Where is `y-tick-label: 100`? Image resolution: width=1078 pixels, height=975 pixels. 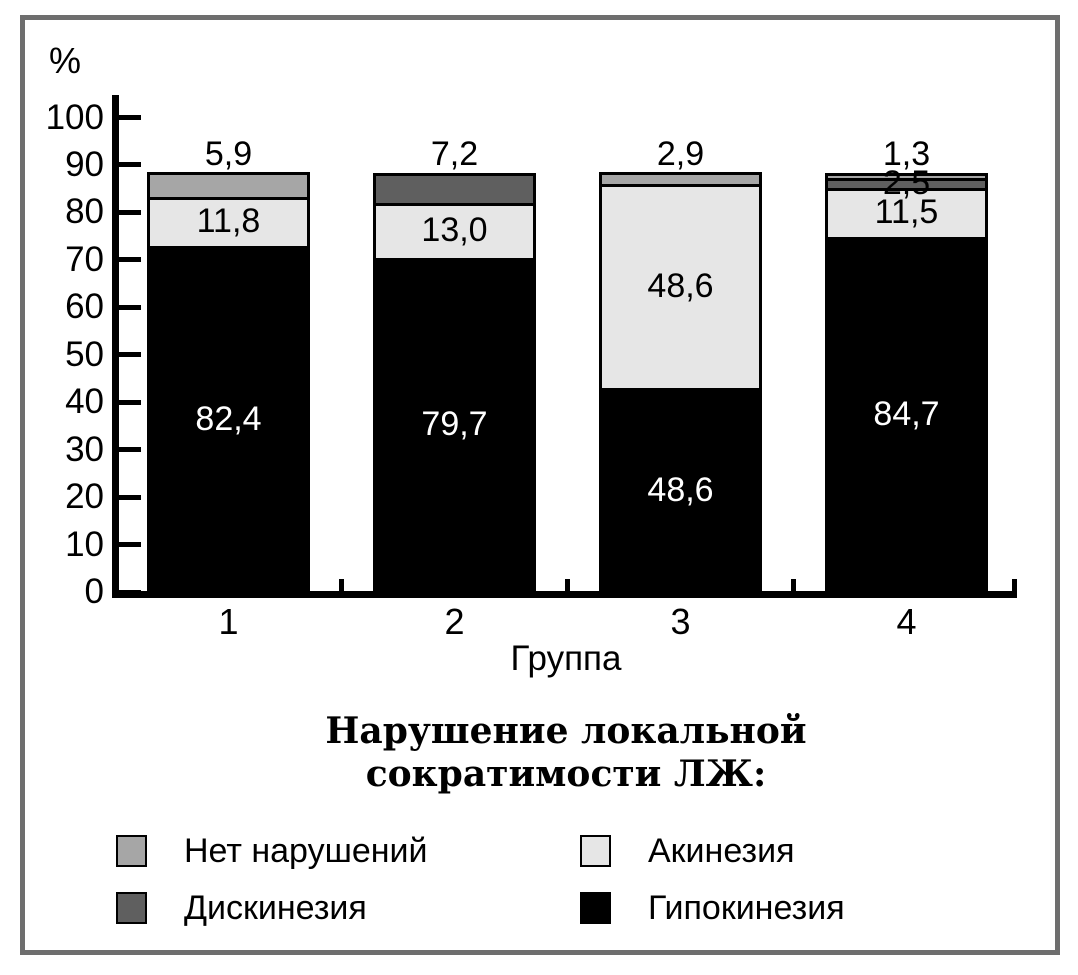
y-tick-label: 100 is located at coordinates (74, 117).